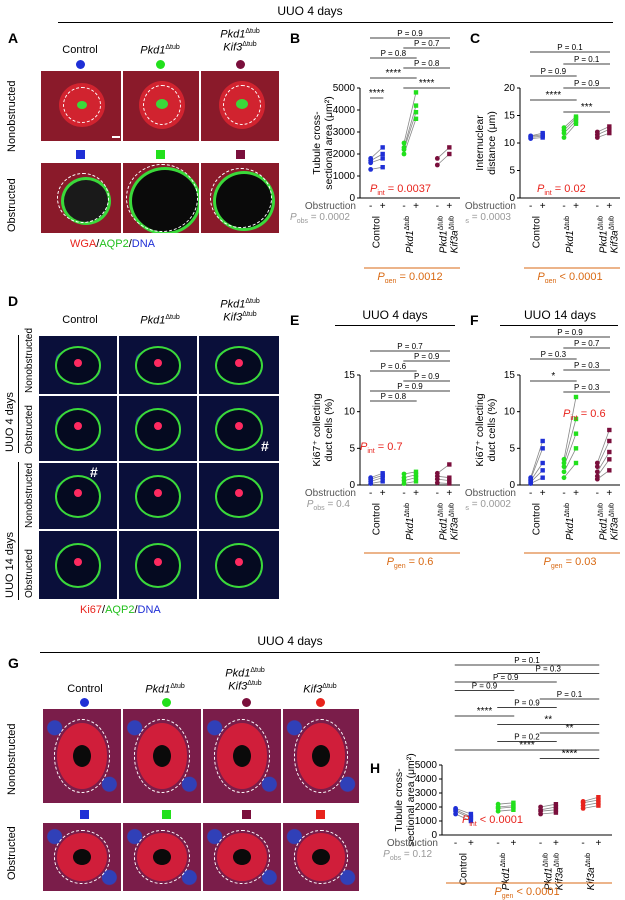  Describe the element at coordinates (426, 807) in the screenshot. I see `y-tick-label: 2000` at that location.